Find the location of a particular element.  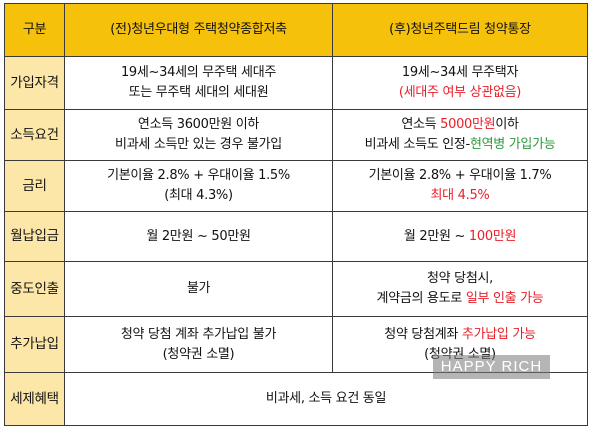

after-cell: 청약 당첨시, 계약금의 용도로 일부 인출 가능 is located at coordinates (460, 289).